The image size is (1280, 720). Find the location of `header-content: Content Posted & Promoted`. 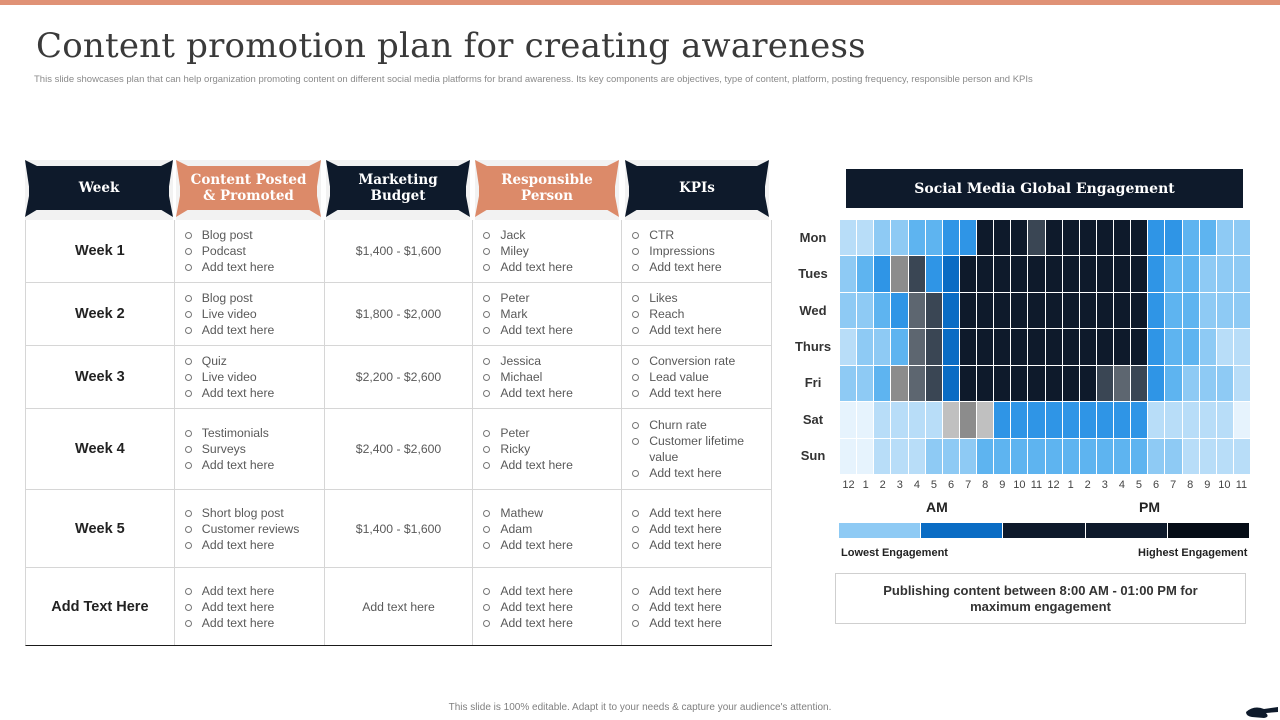

header-content: Content Posted & Promoted is located at coordinates (248, 190).